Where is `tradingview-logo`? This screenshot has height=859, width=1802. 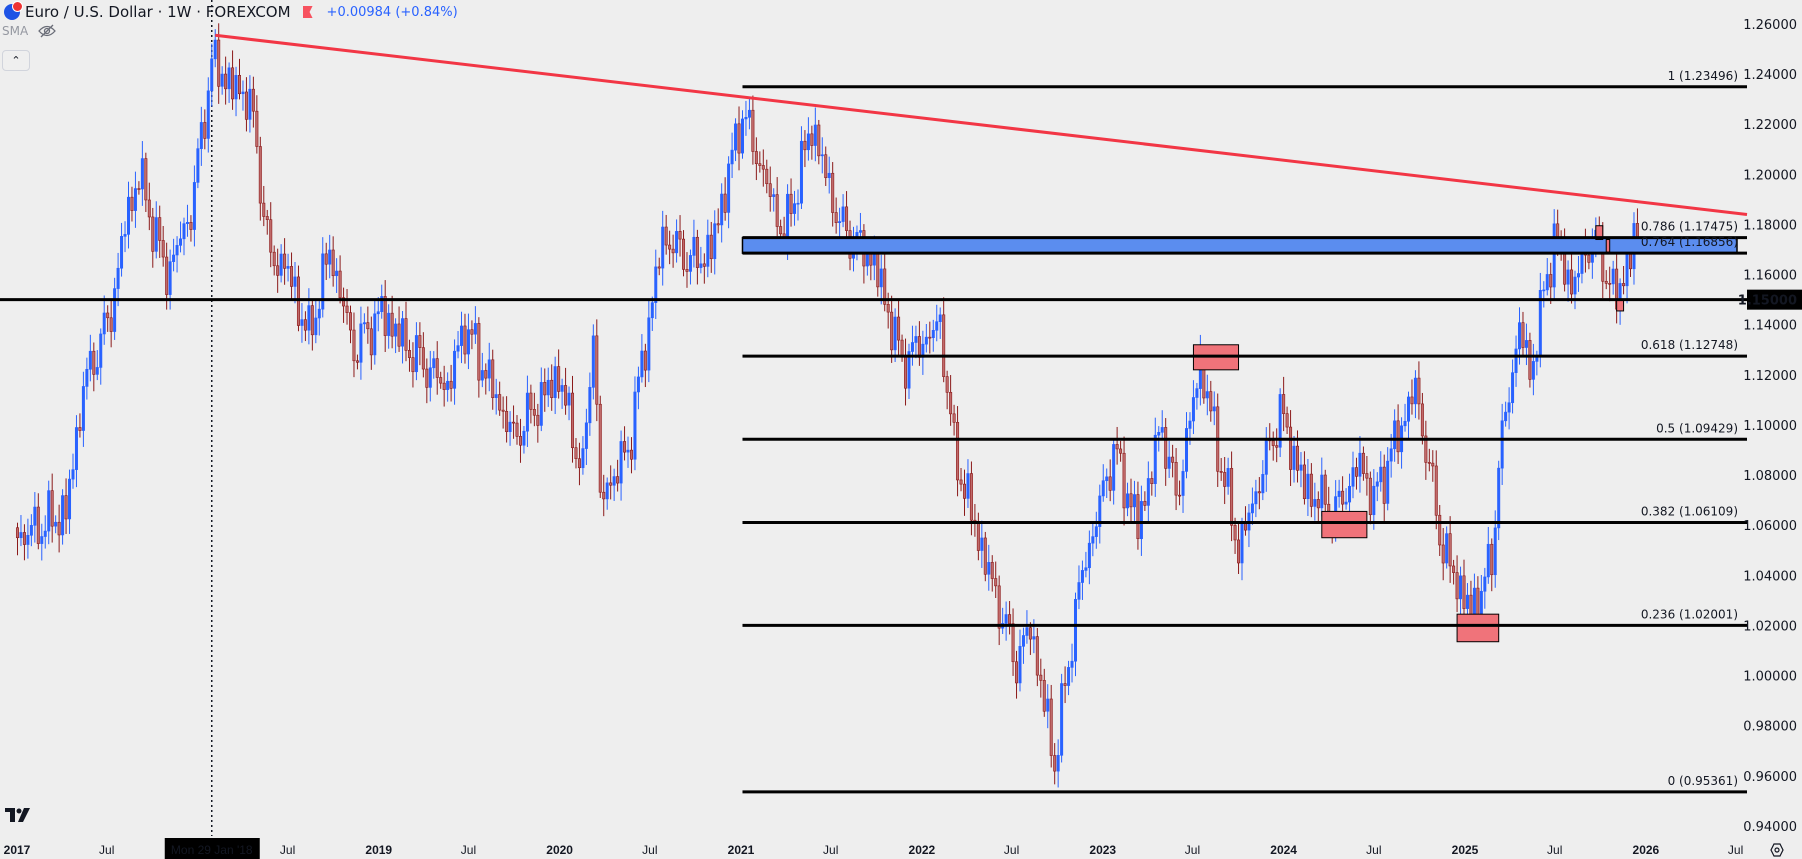 tradingview-logo is located at coordinates (17, 815).